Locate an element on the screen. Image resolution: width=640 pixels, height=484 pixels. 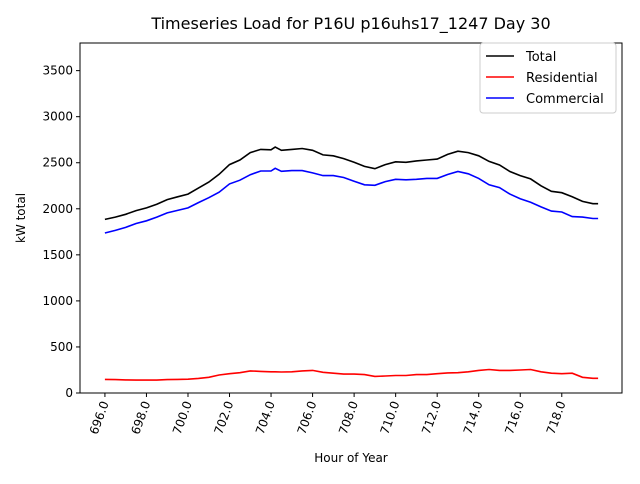
y-tick-label: 1000 is located at coordinates (57, 301).